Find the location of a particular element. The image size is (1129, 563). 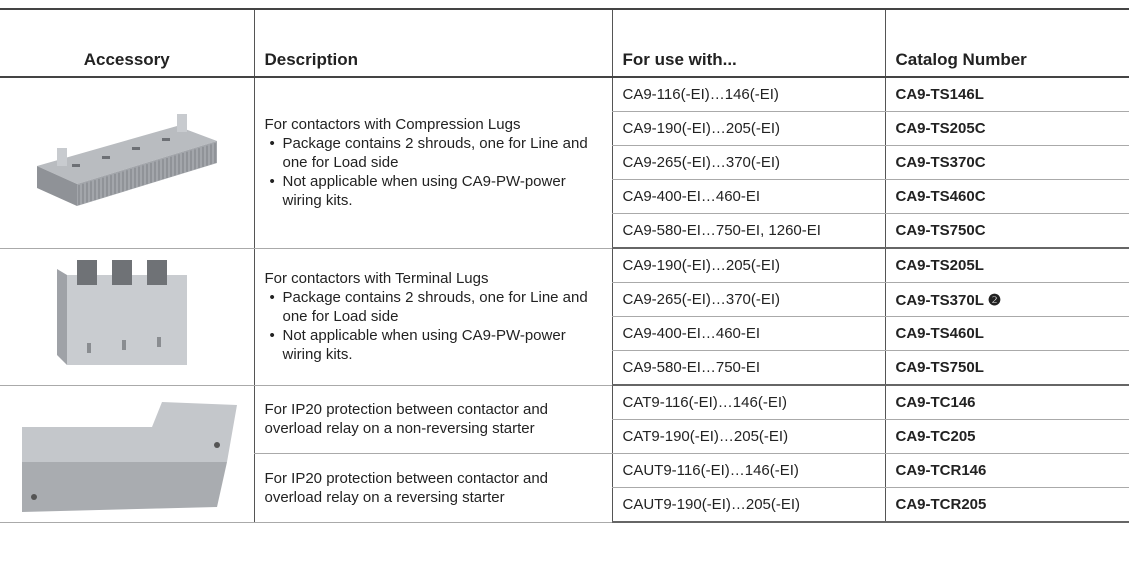

use-with-cell: CA9-116(-EI)…146(-EI) is located at coordinates (748, 94).